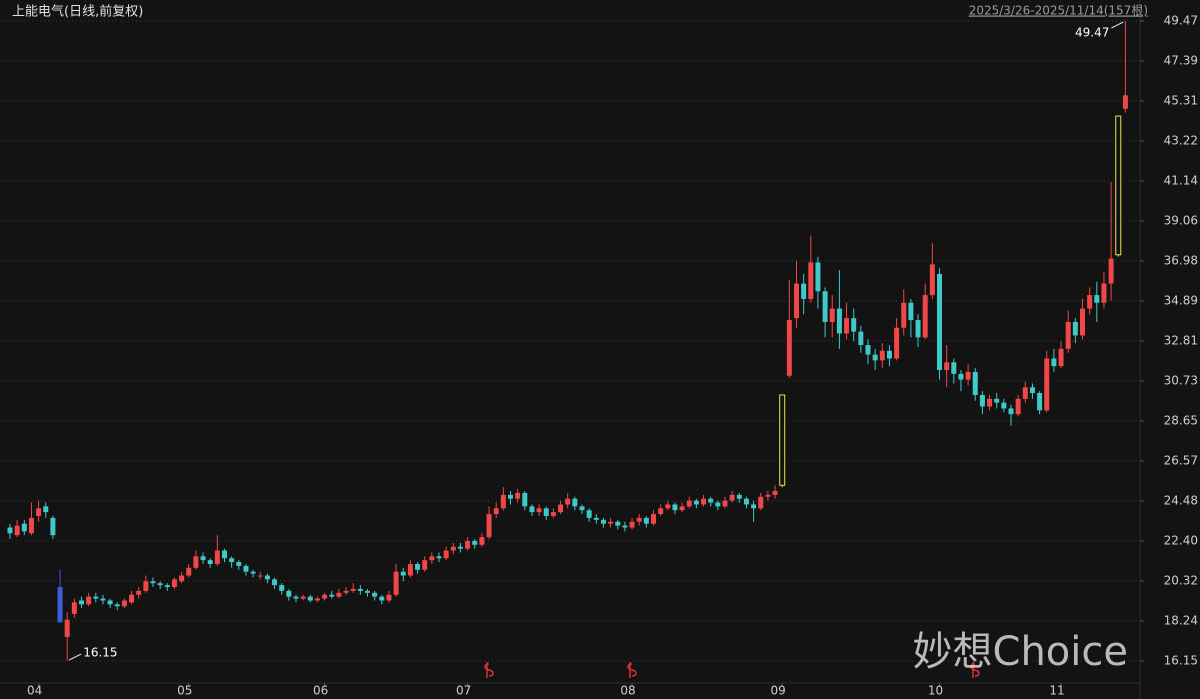 The image size is (1200, 699). I want to click on y-tick-label: 47.39, so click(1181, 60).